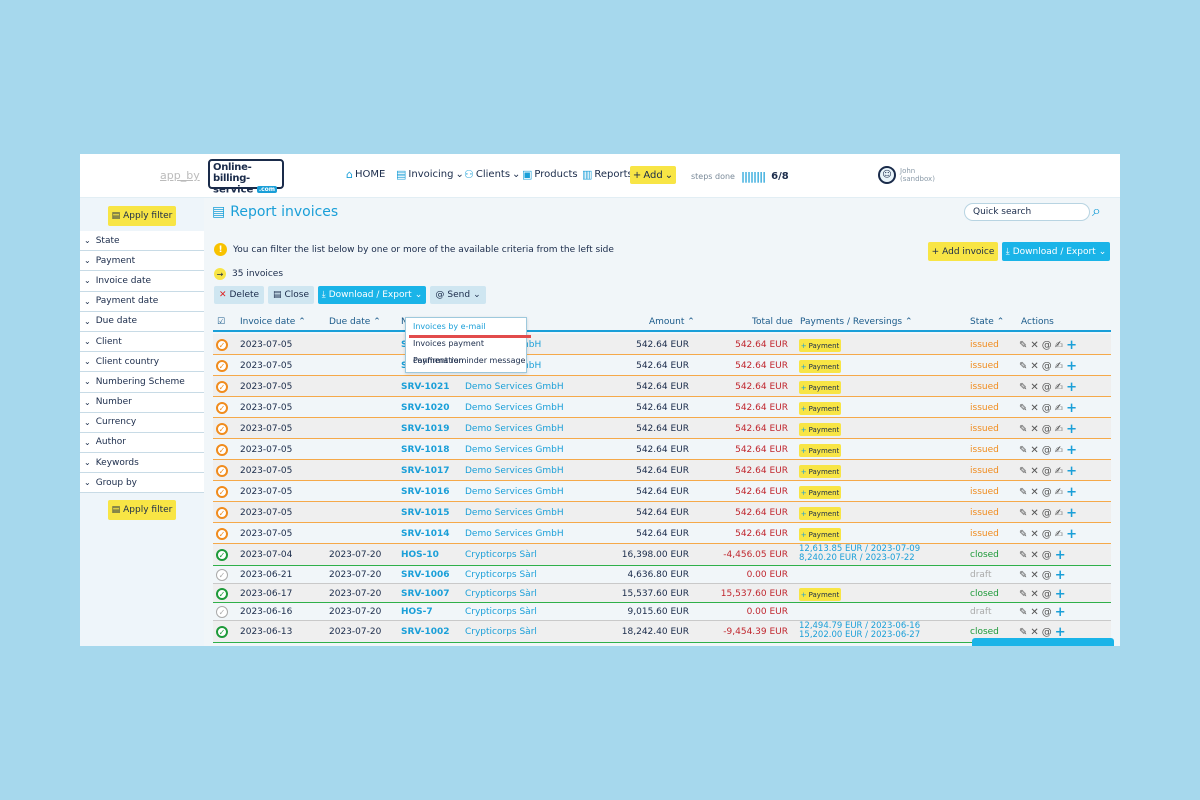 This screenshot has height=800, width=1200. What do you see at coordinates (860, 626) in the screenshot?
I see `payment-entry: 12,494.79 EUR / 2023-06-16` at bounding box center [860, 626].